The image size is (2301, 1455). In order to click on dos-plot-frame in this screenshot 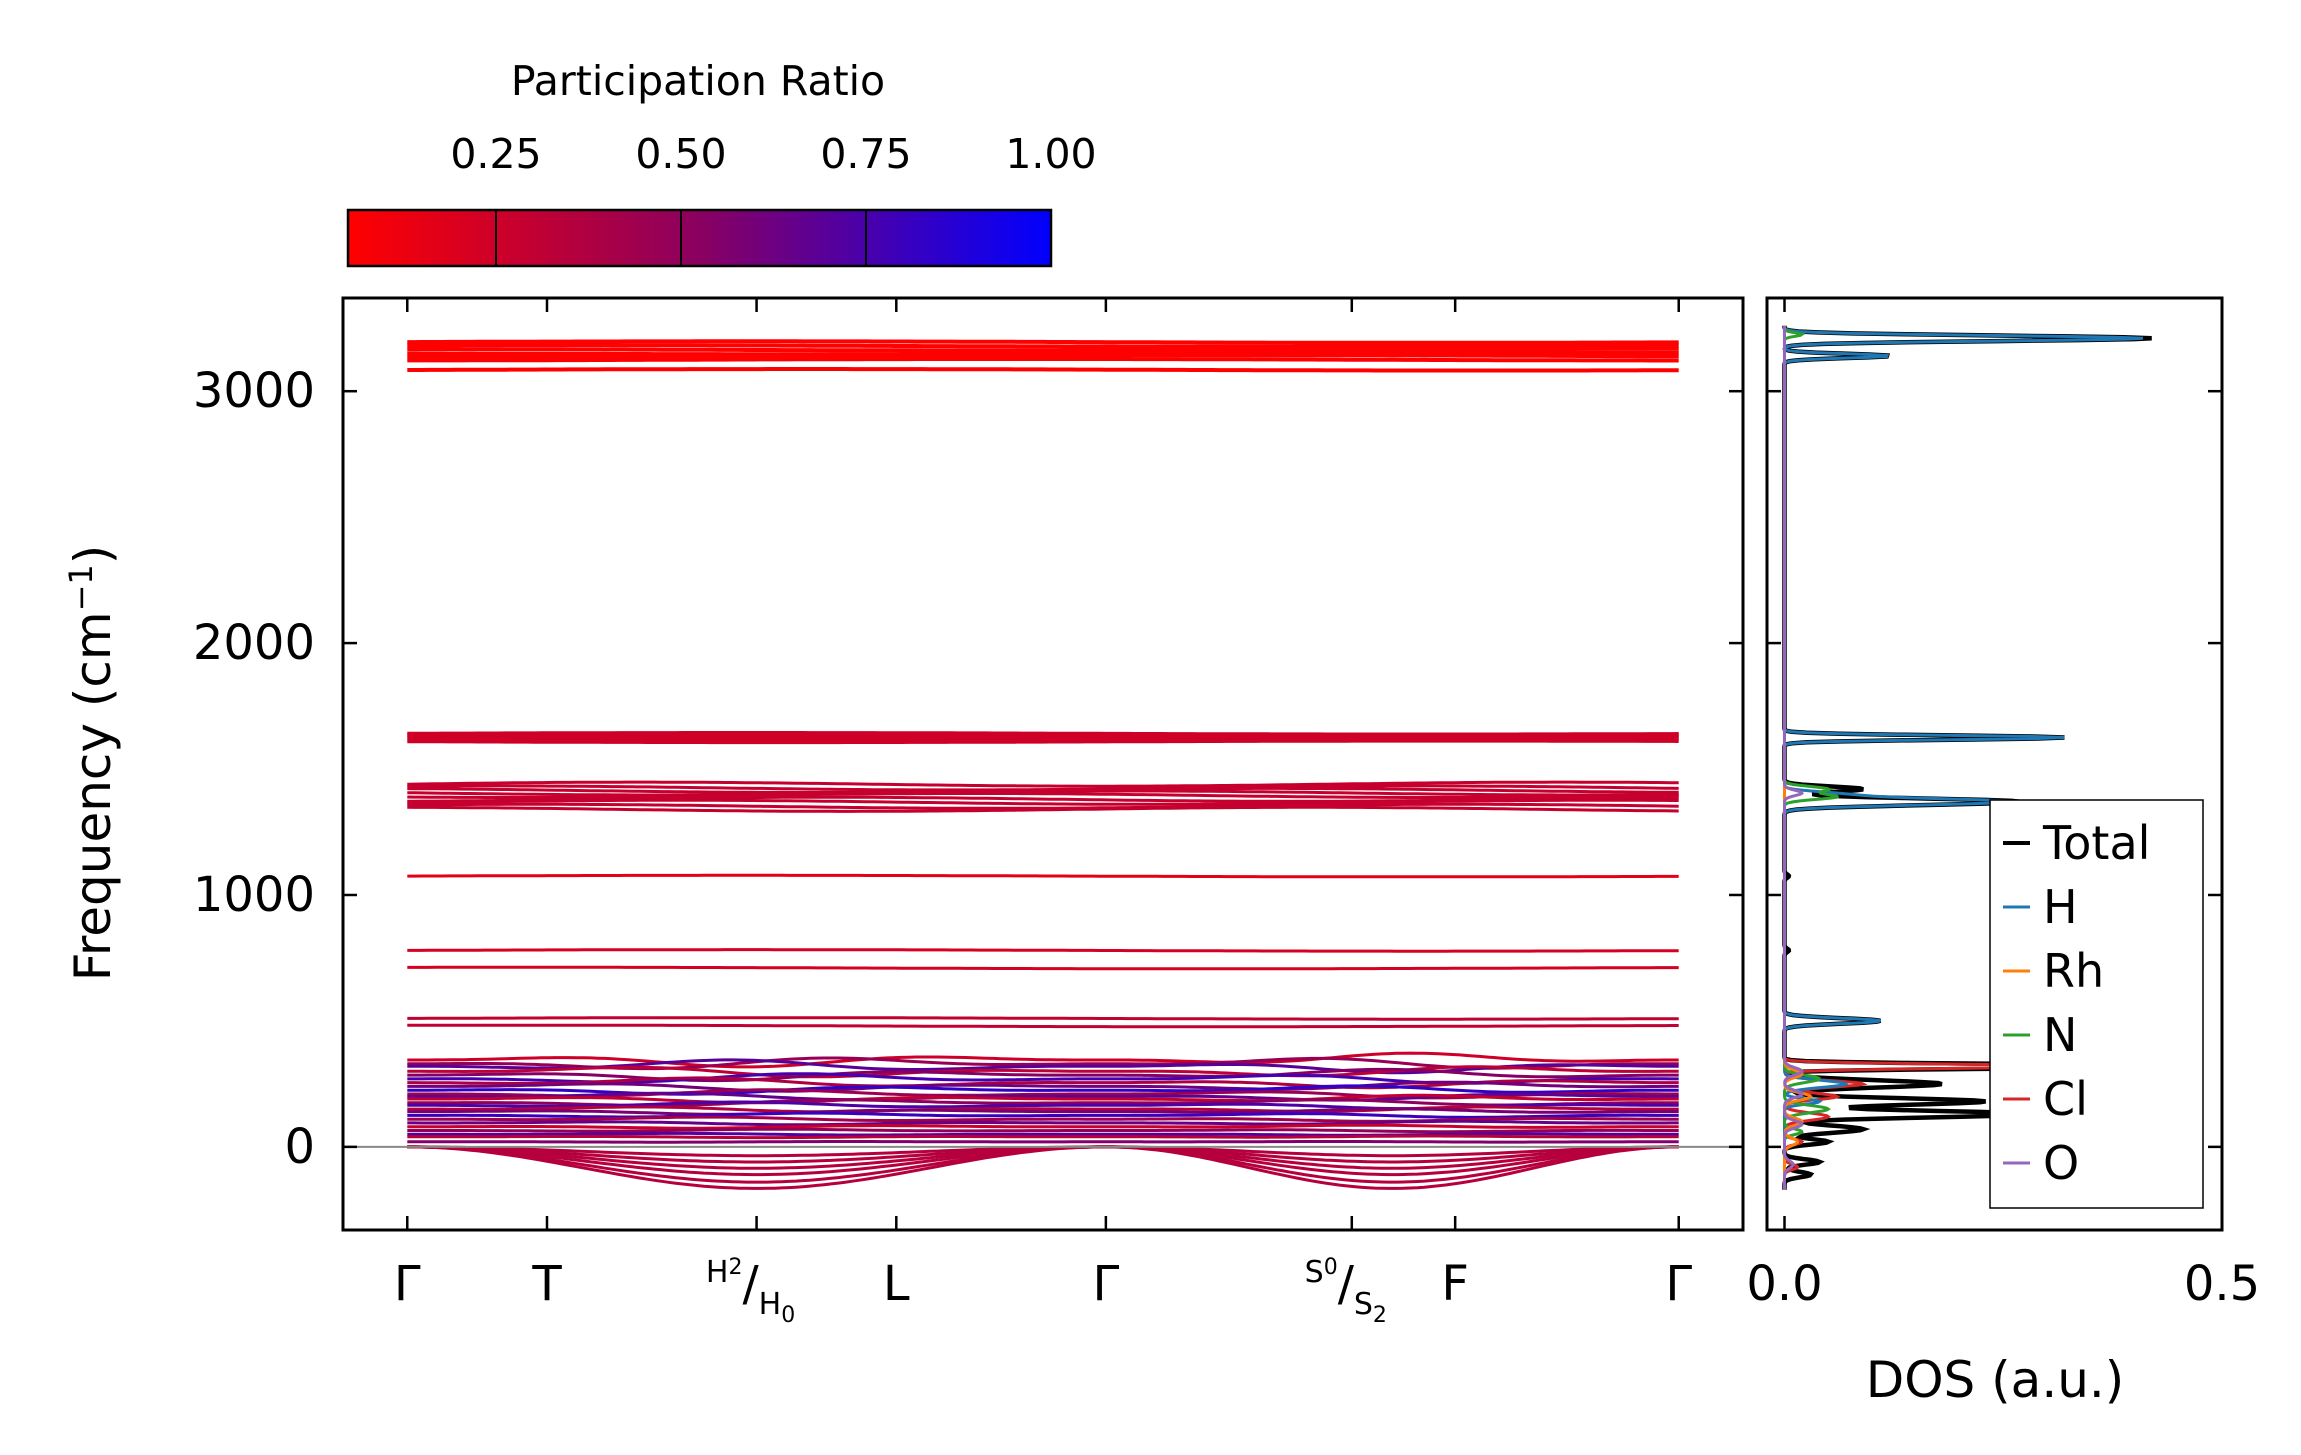, I will do `click(1994, 764)`.